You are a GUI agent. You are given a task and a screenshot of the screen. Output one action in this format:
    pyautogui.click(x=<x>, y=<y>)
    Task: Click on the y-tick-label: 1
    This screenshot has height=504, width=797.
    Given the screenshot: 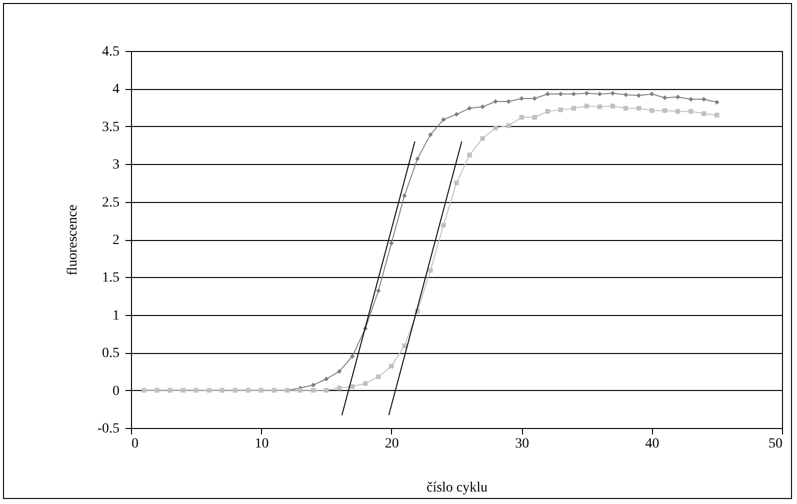 What is the action you would take?
    pyautogui.click(x=116, y=316)
    